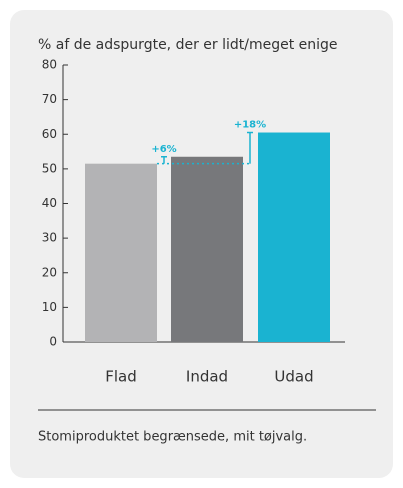 The width and height of the screenshot is (403, 488). I want to click on y-tick-label: 0, so click(53, 342).